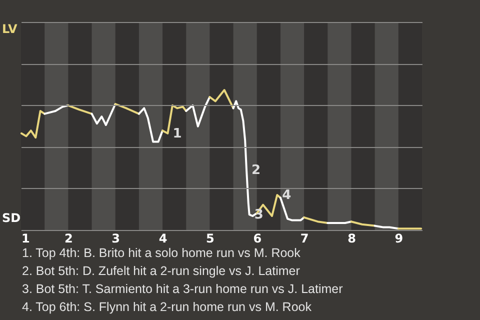 The image size is (480, 320). Describe the element at coordinates (256, 170) in the screenshot. I see `annotation: 2` at that location.